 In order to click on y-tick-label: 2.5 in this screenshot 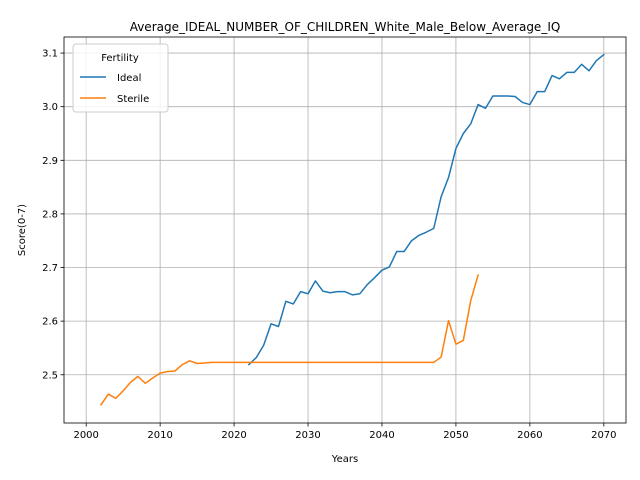, I will do `click(50, 375)`.